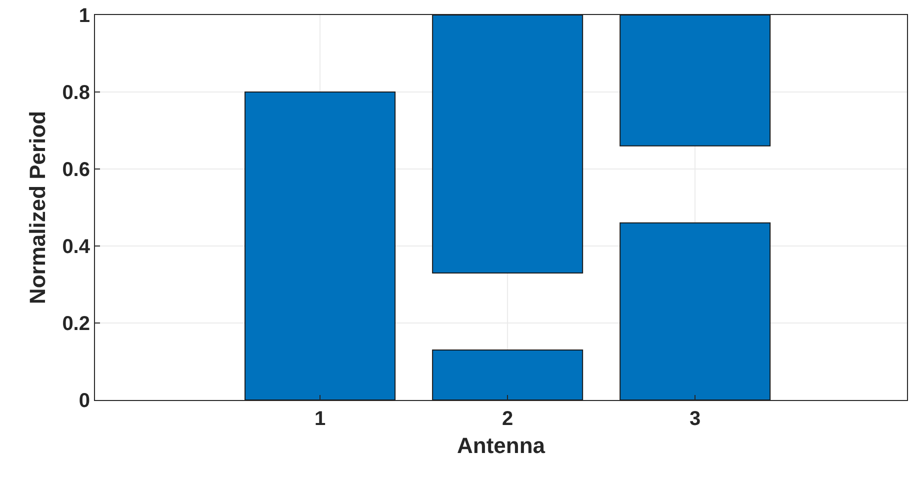 The width and height of the screenshot is (911, 484). Describe the element at coordinates (501, 445) in the screenshot. I see `x-axis-title: Antenna` at that location.